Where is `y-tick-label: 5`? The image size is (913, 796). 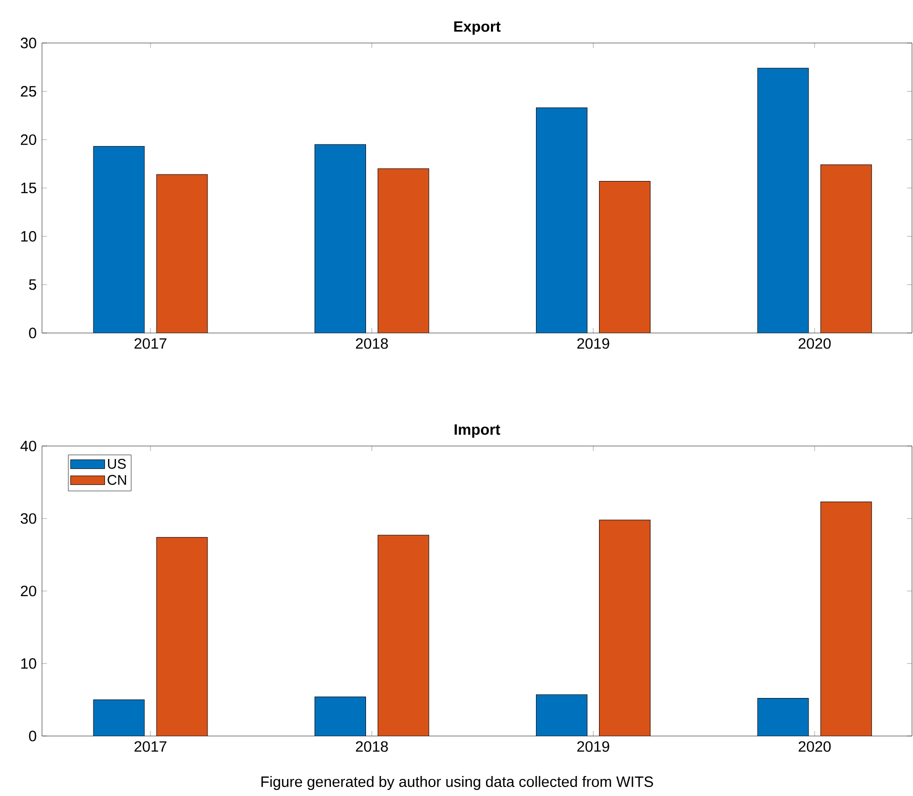
y-tick-label: 5 is located at coordinates (32, 284).